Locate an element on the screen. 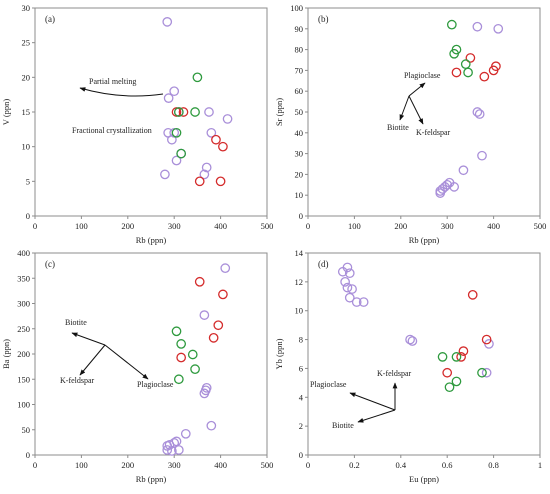  panel-label: (c) is located at coordinates (50, 264).